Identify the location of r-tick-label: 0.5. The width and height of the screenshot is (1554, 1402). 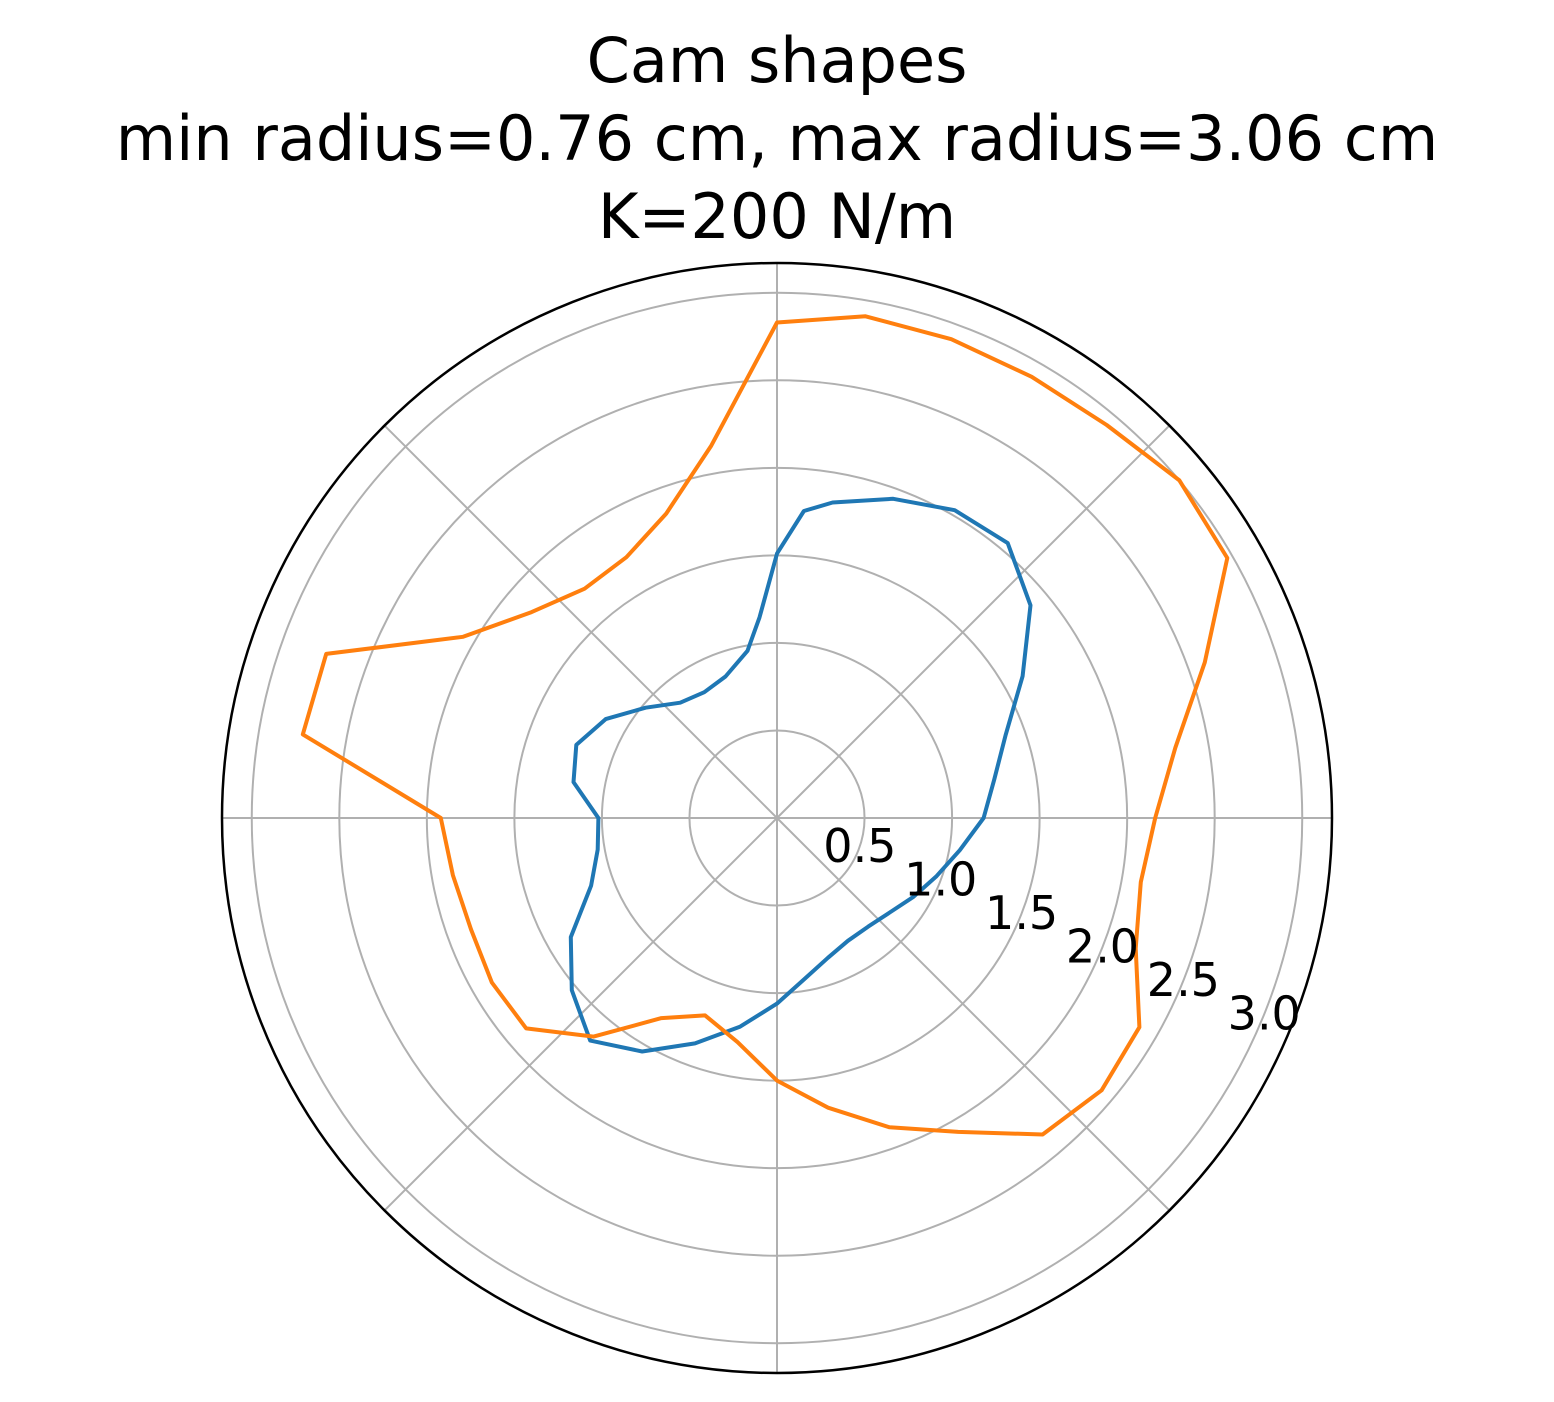
(859, 846).